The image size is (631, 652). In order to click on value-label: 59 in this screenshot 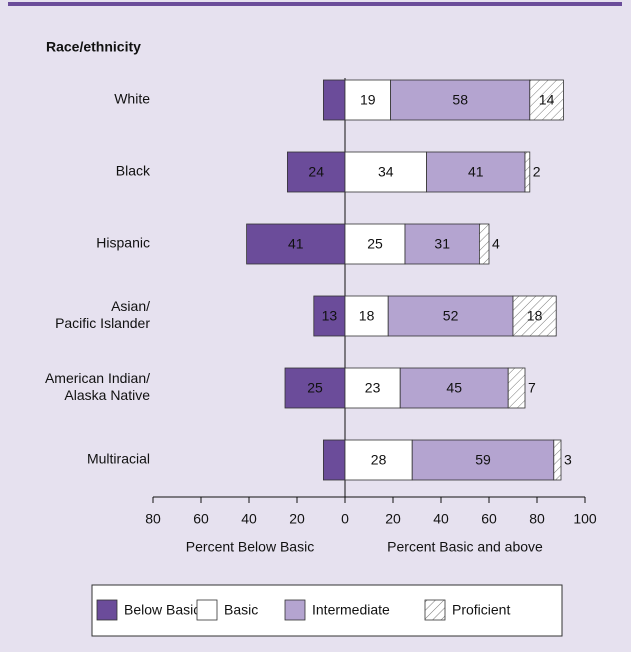, I will do `click(483, 460)`.